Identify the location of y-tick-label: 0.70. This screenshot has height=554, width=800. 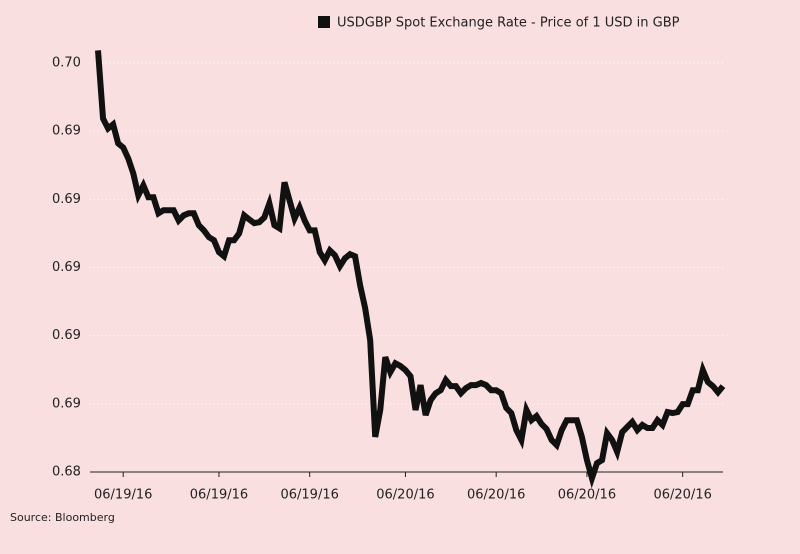
(66, 63).